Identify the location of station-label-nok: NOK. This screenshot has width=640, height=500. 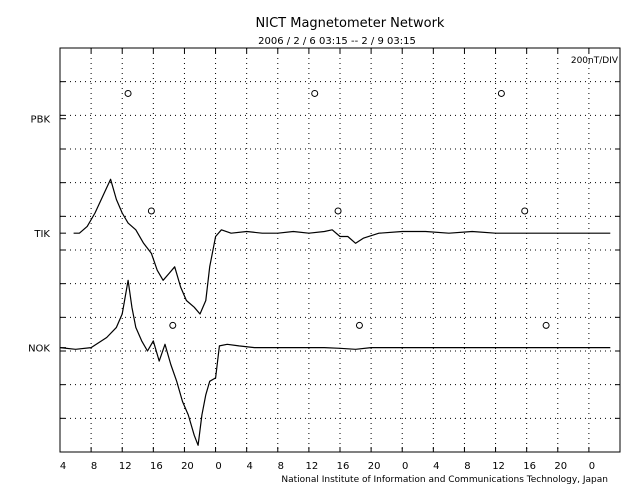
(39, 349).